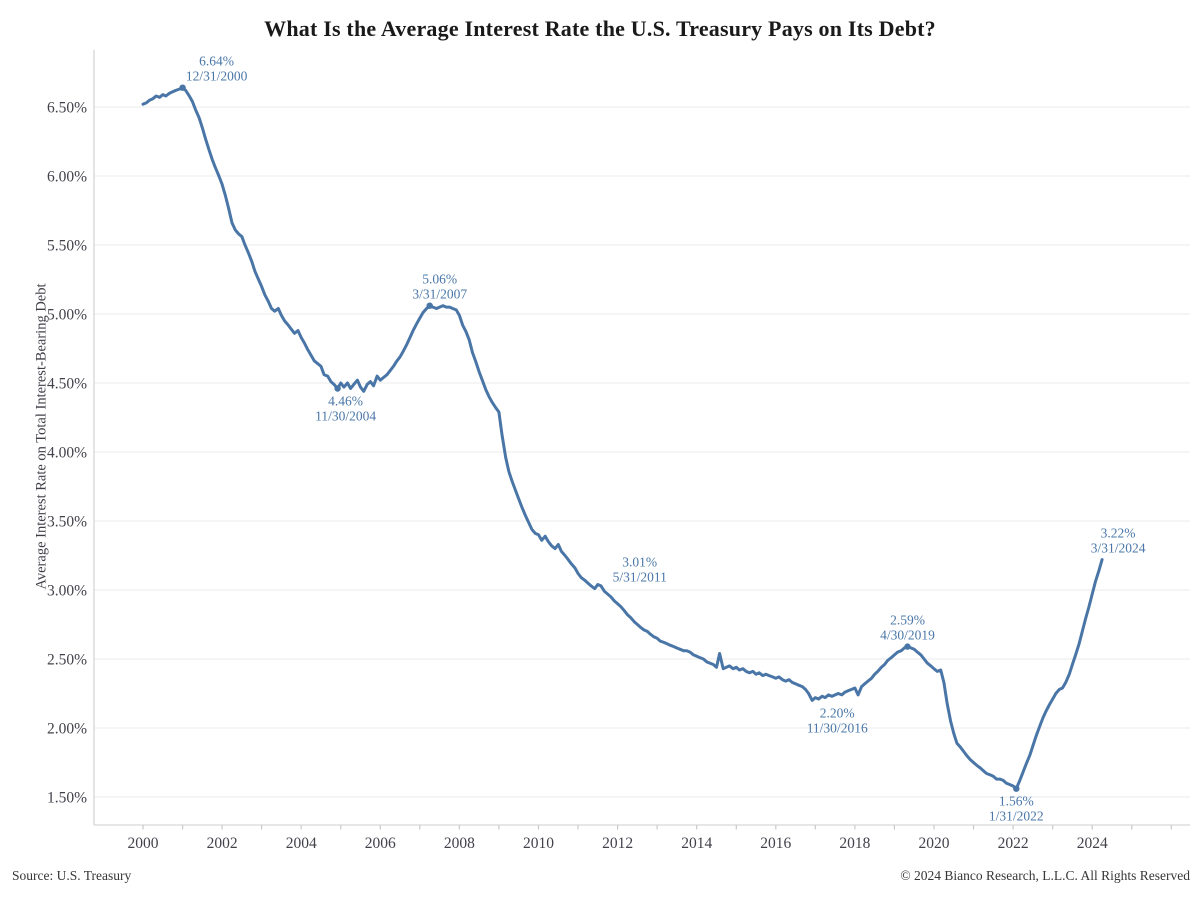 The height and width of the screenshot is (900, 1200). What do you see at coordinates (907, 620) in the screenshot?
I see `annotation-value: 2.59%` at bounding box center [907, 620].